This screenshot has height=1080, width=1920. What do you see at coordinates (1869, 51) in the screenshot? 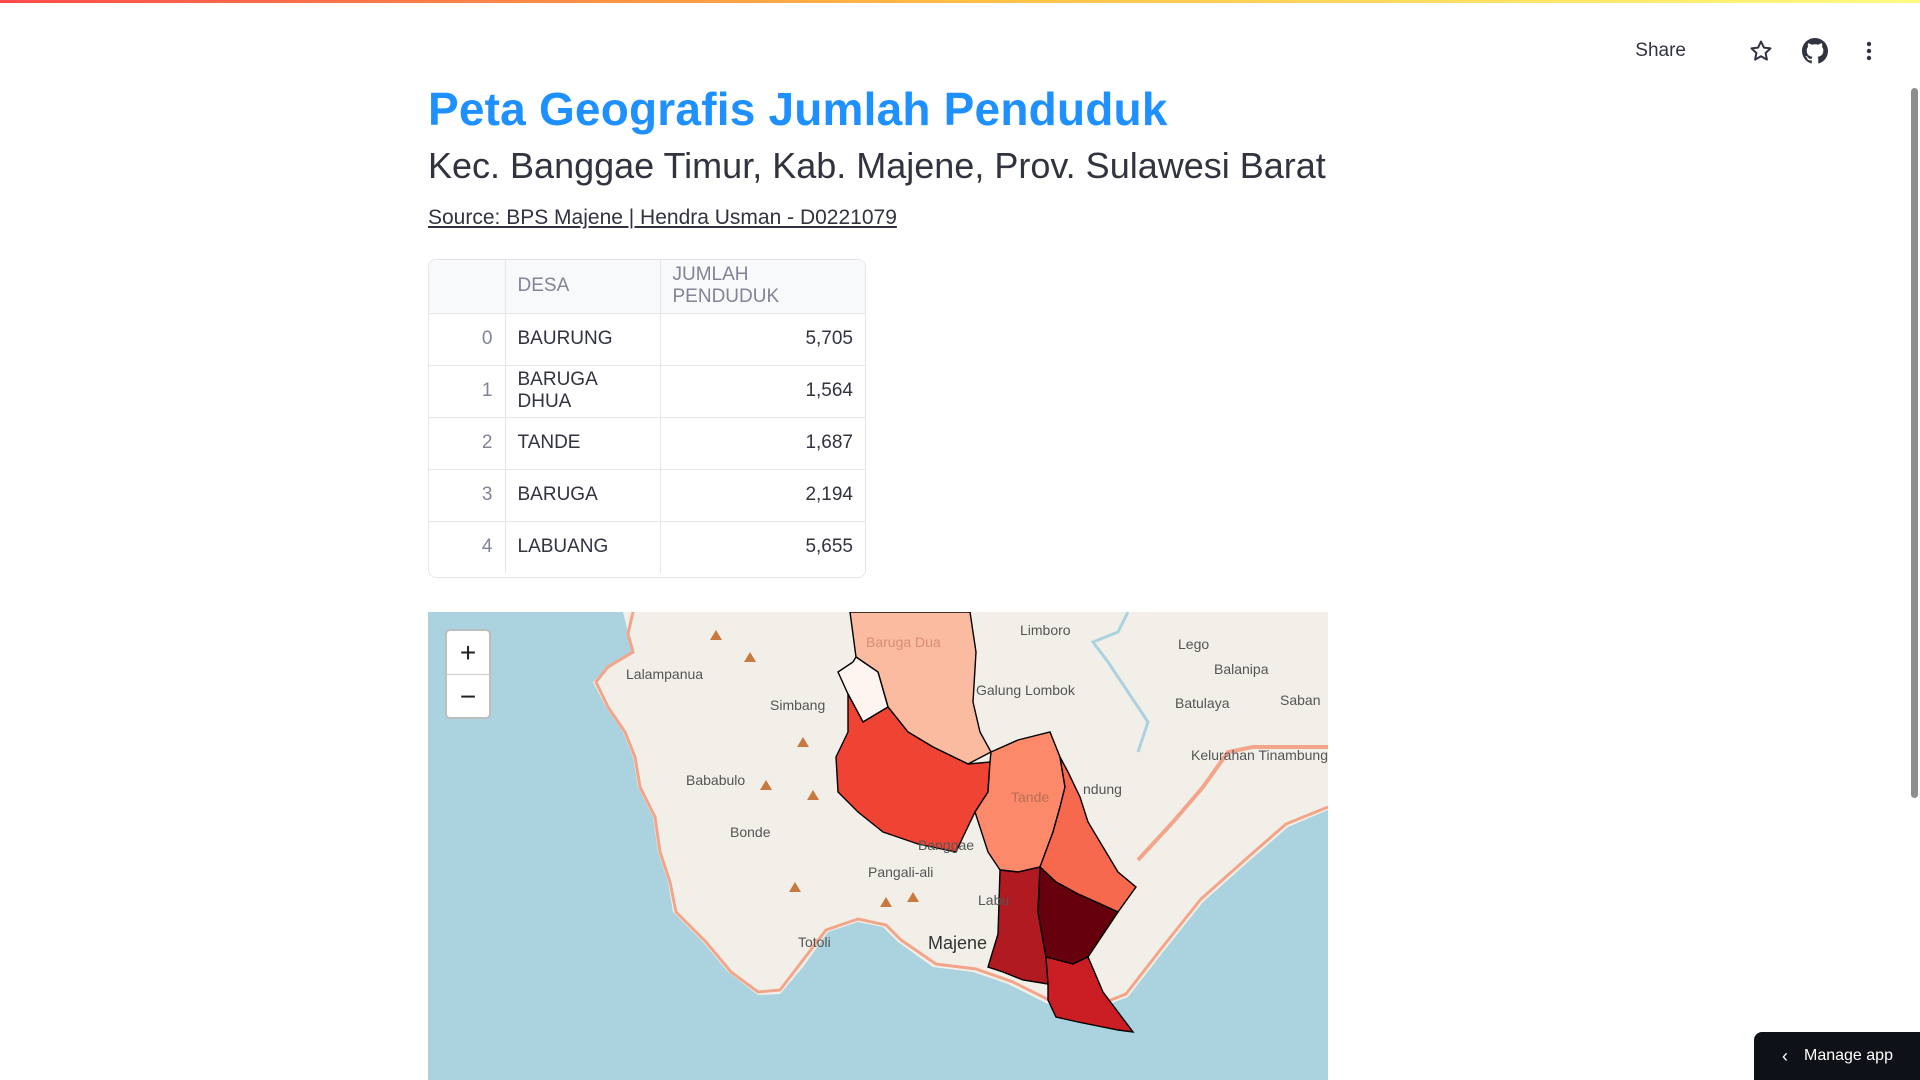
I see `more-menu-icon` at bounding box center [1869, 51].